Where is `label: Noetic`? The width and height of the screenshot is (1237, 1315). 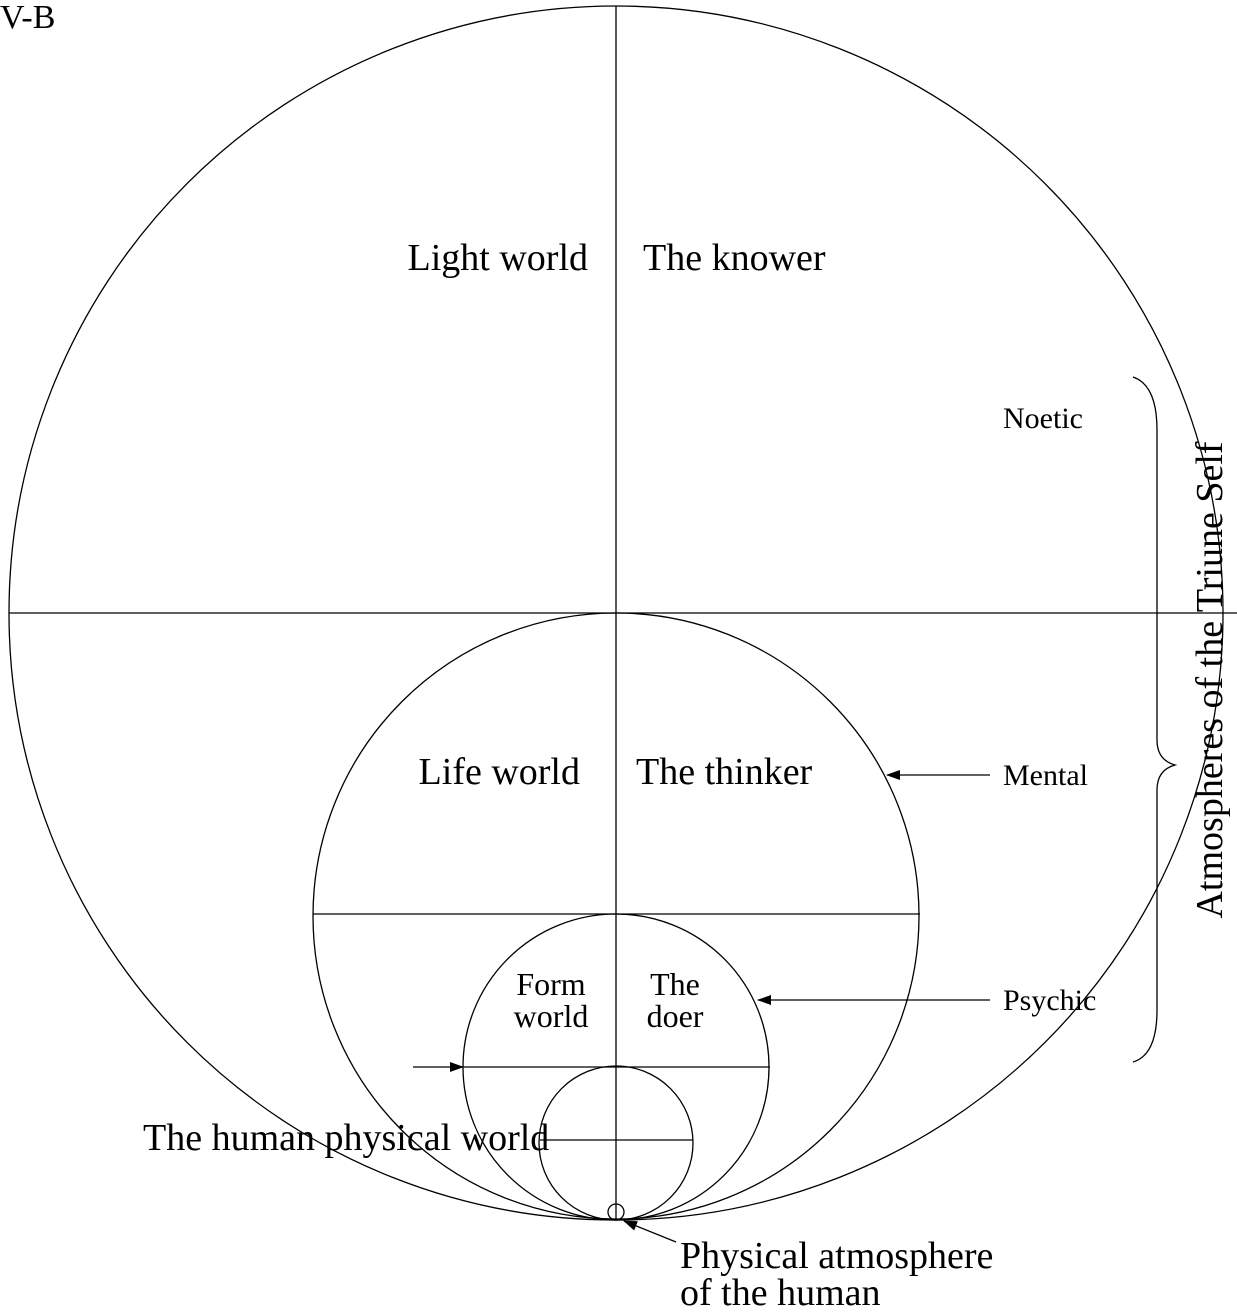 label: Noetic is located at coordinates (1043, 418).